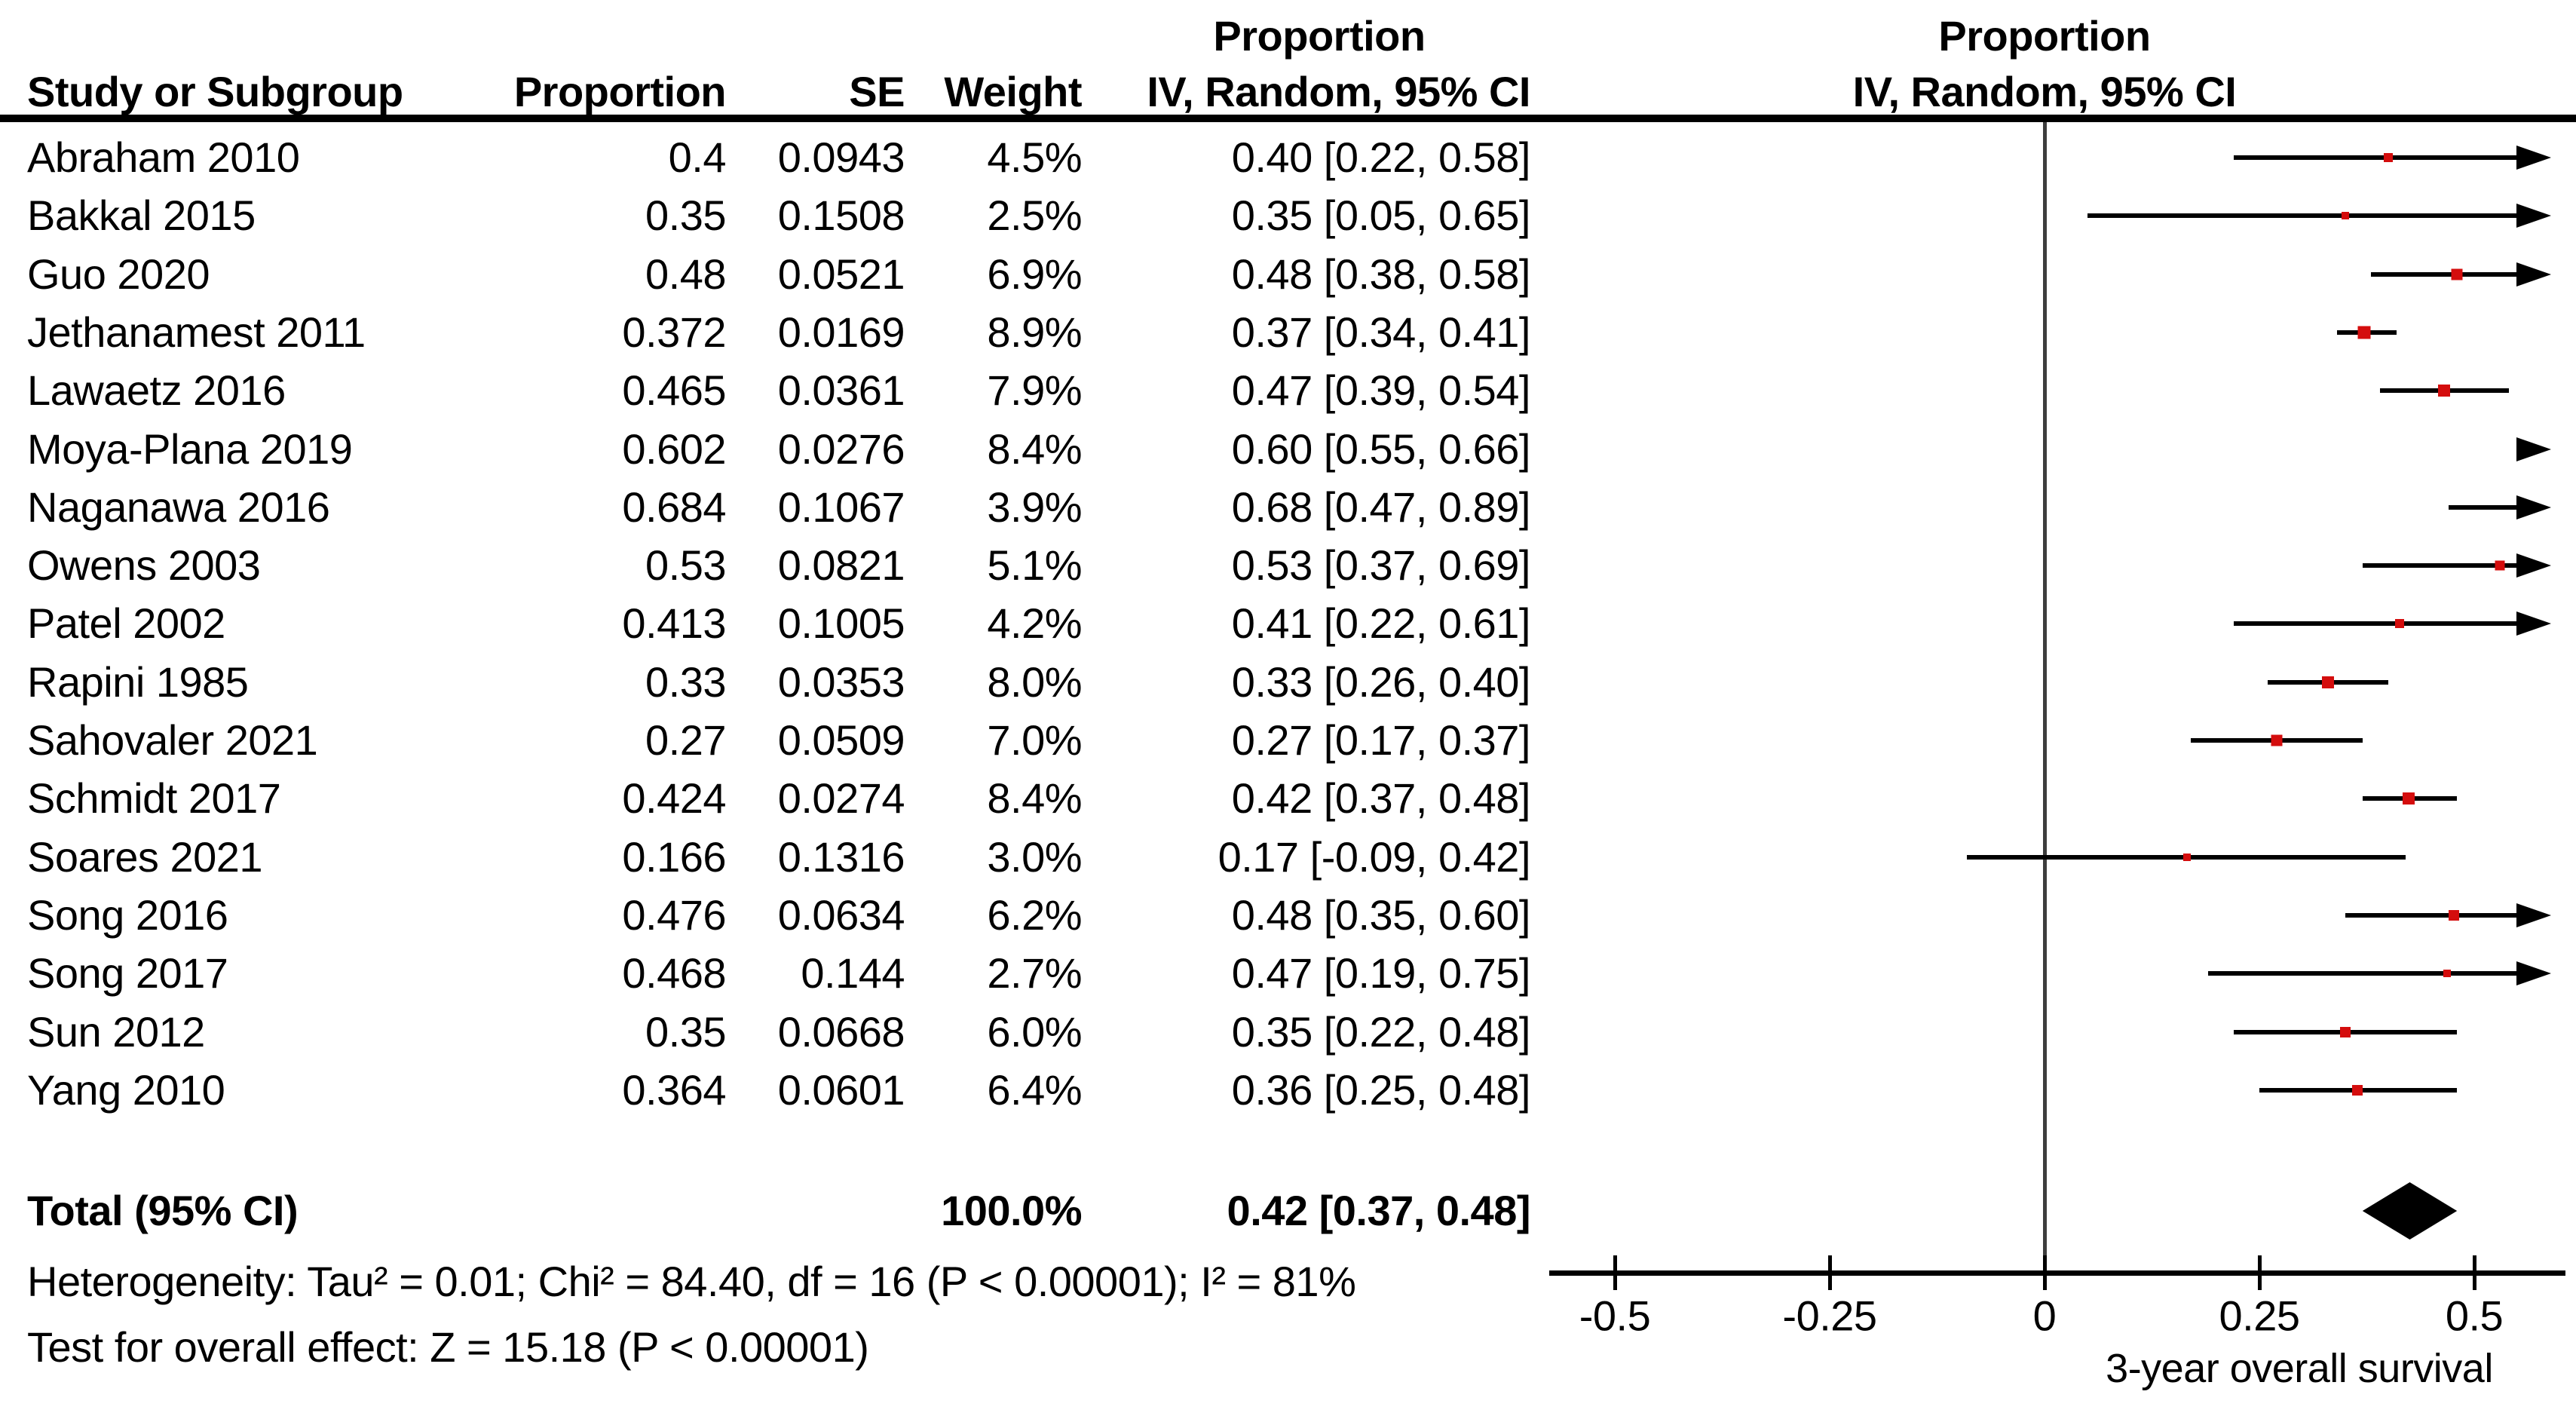  What do you see at coordinates (126, 1090) in the screenshot?
I see `study-name: Yang 2010` at bounding box center [126, 1090].